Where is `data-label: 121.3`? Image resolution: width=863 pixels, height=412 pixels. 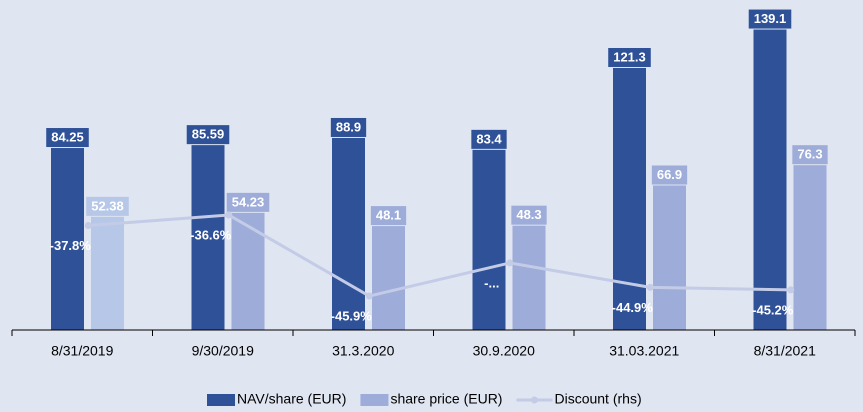
data-label: 121.3 is located at coordinates (629, 56).